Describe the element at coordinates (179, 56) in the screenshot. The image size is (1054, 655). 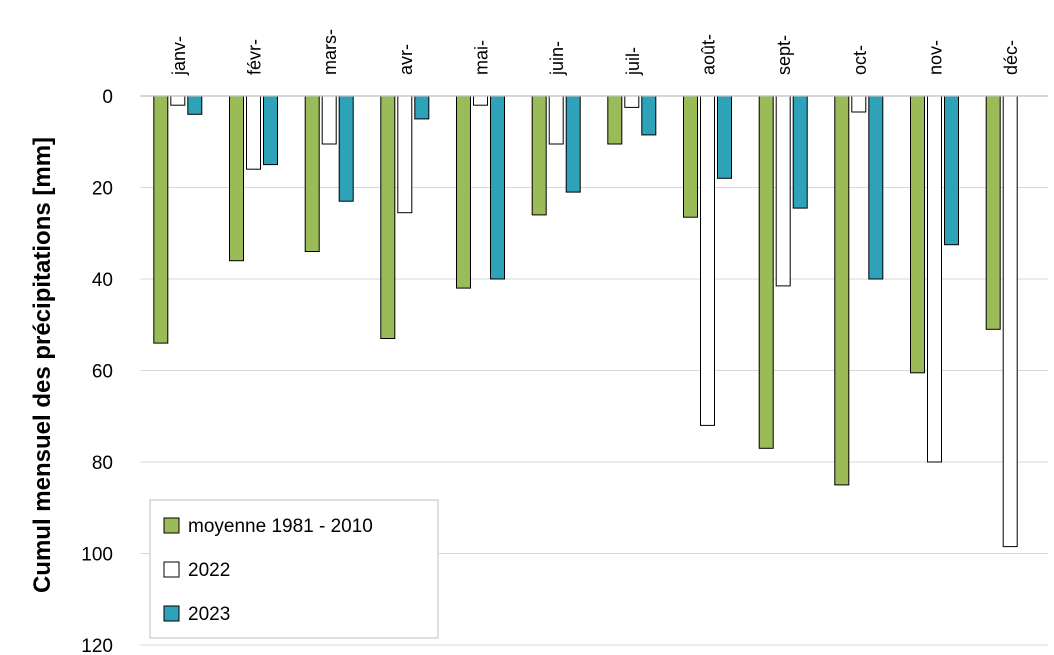
I see `month-label: janv-` at that location.